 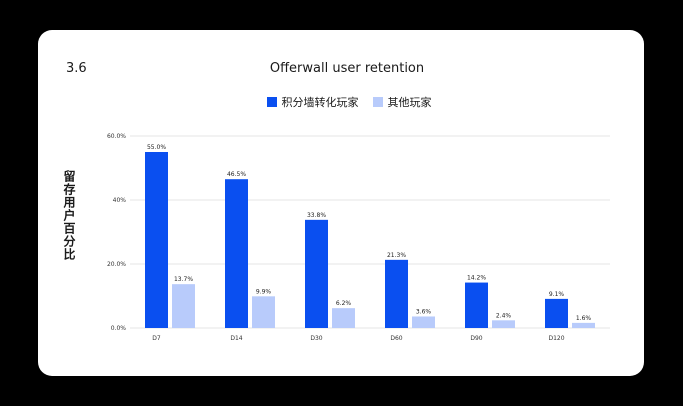 What do you see at coordinates (476, 278) in the screenshot?
I see `data-label: 14.2%` at bounding box center [476, 278].